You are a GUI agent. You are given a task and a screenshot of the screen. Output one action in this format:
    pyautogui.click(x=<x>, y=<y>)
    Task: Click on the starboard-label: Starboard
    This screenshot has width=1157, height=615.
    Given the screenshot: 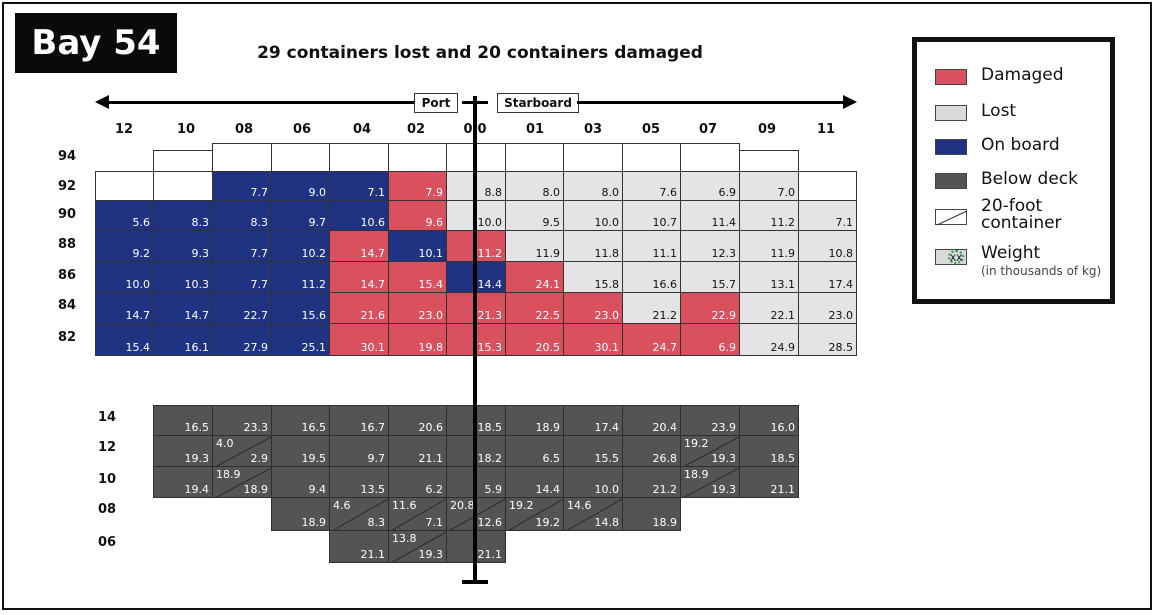 What is the action you would take?
    pyautogui.click(x=538, y=103)
    